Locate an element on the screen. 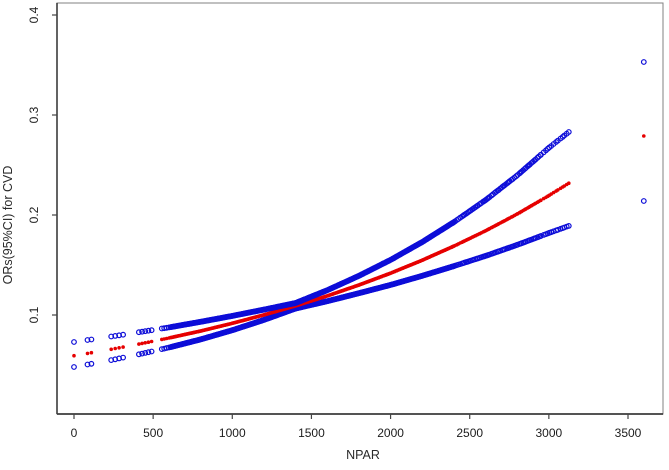  x-tick-label: 1000 is located at coordinates (232, 433).